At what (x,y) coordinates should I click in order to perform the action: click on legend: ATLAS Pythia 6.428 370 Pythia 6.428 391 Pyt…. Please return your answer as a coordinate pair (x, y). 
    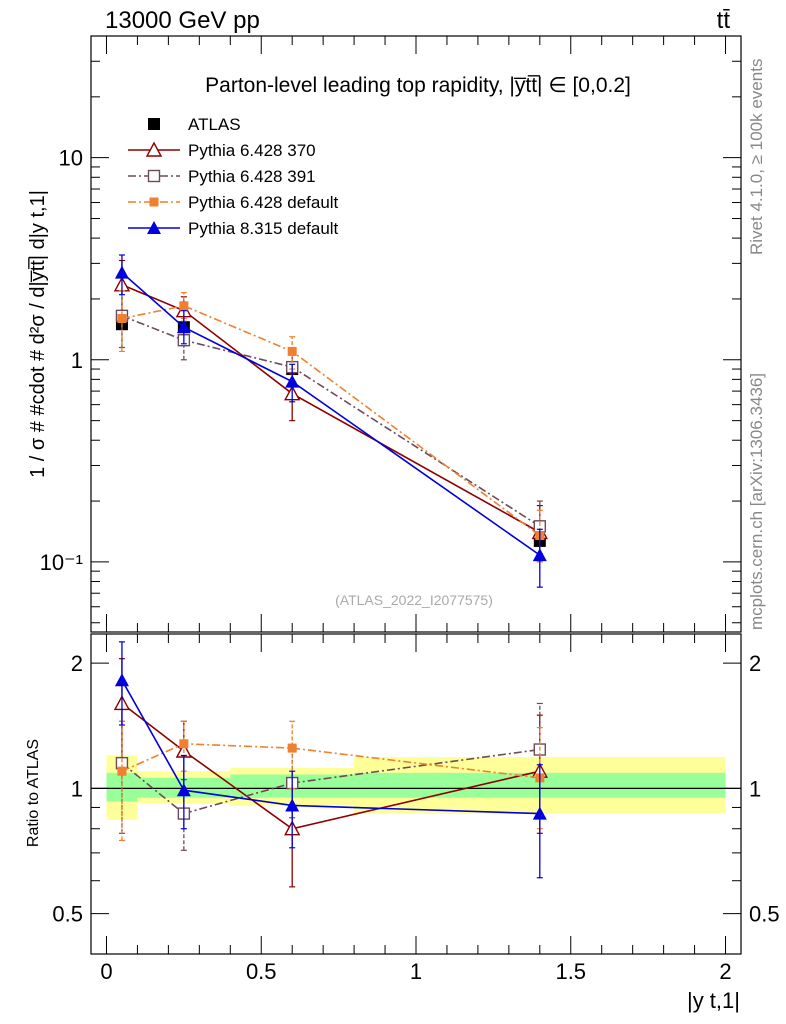
    Looking at the image, I should click on (233, 176).